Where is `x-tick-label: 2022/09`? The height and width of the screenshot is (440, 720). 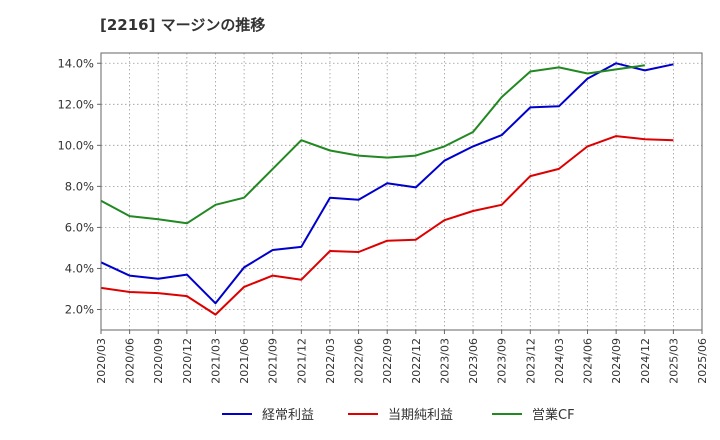 x-tick-label: 2022/09 is located at coordinates (387, 361).